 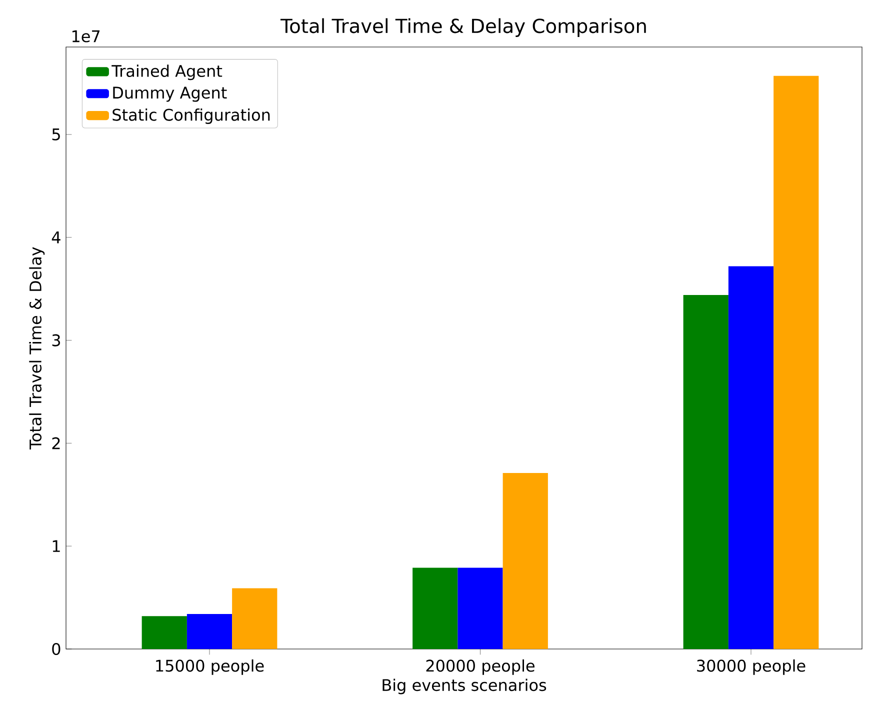 What do you see at coordinates (167, 72) in the screenshot?
I see `legend-label: Trained Agent` at bounding box center [167, 72].